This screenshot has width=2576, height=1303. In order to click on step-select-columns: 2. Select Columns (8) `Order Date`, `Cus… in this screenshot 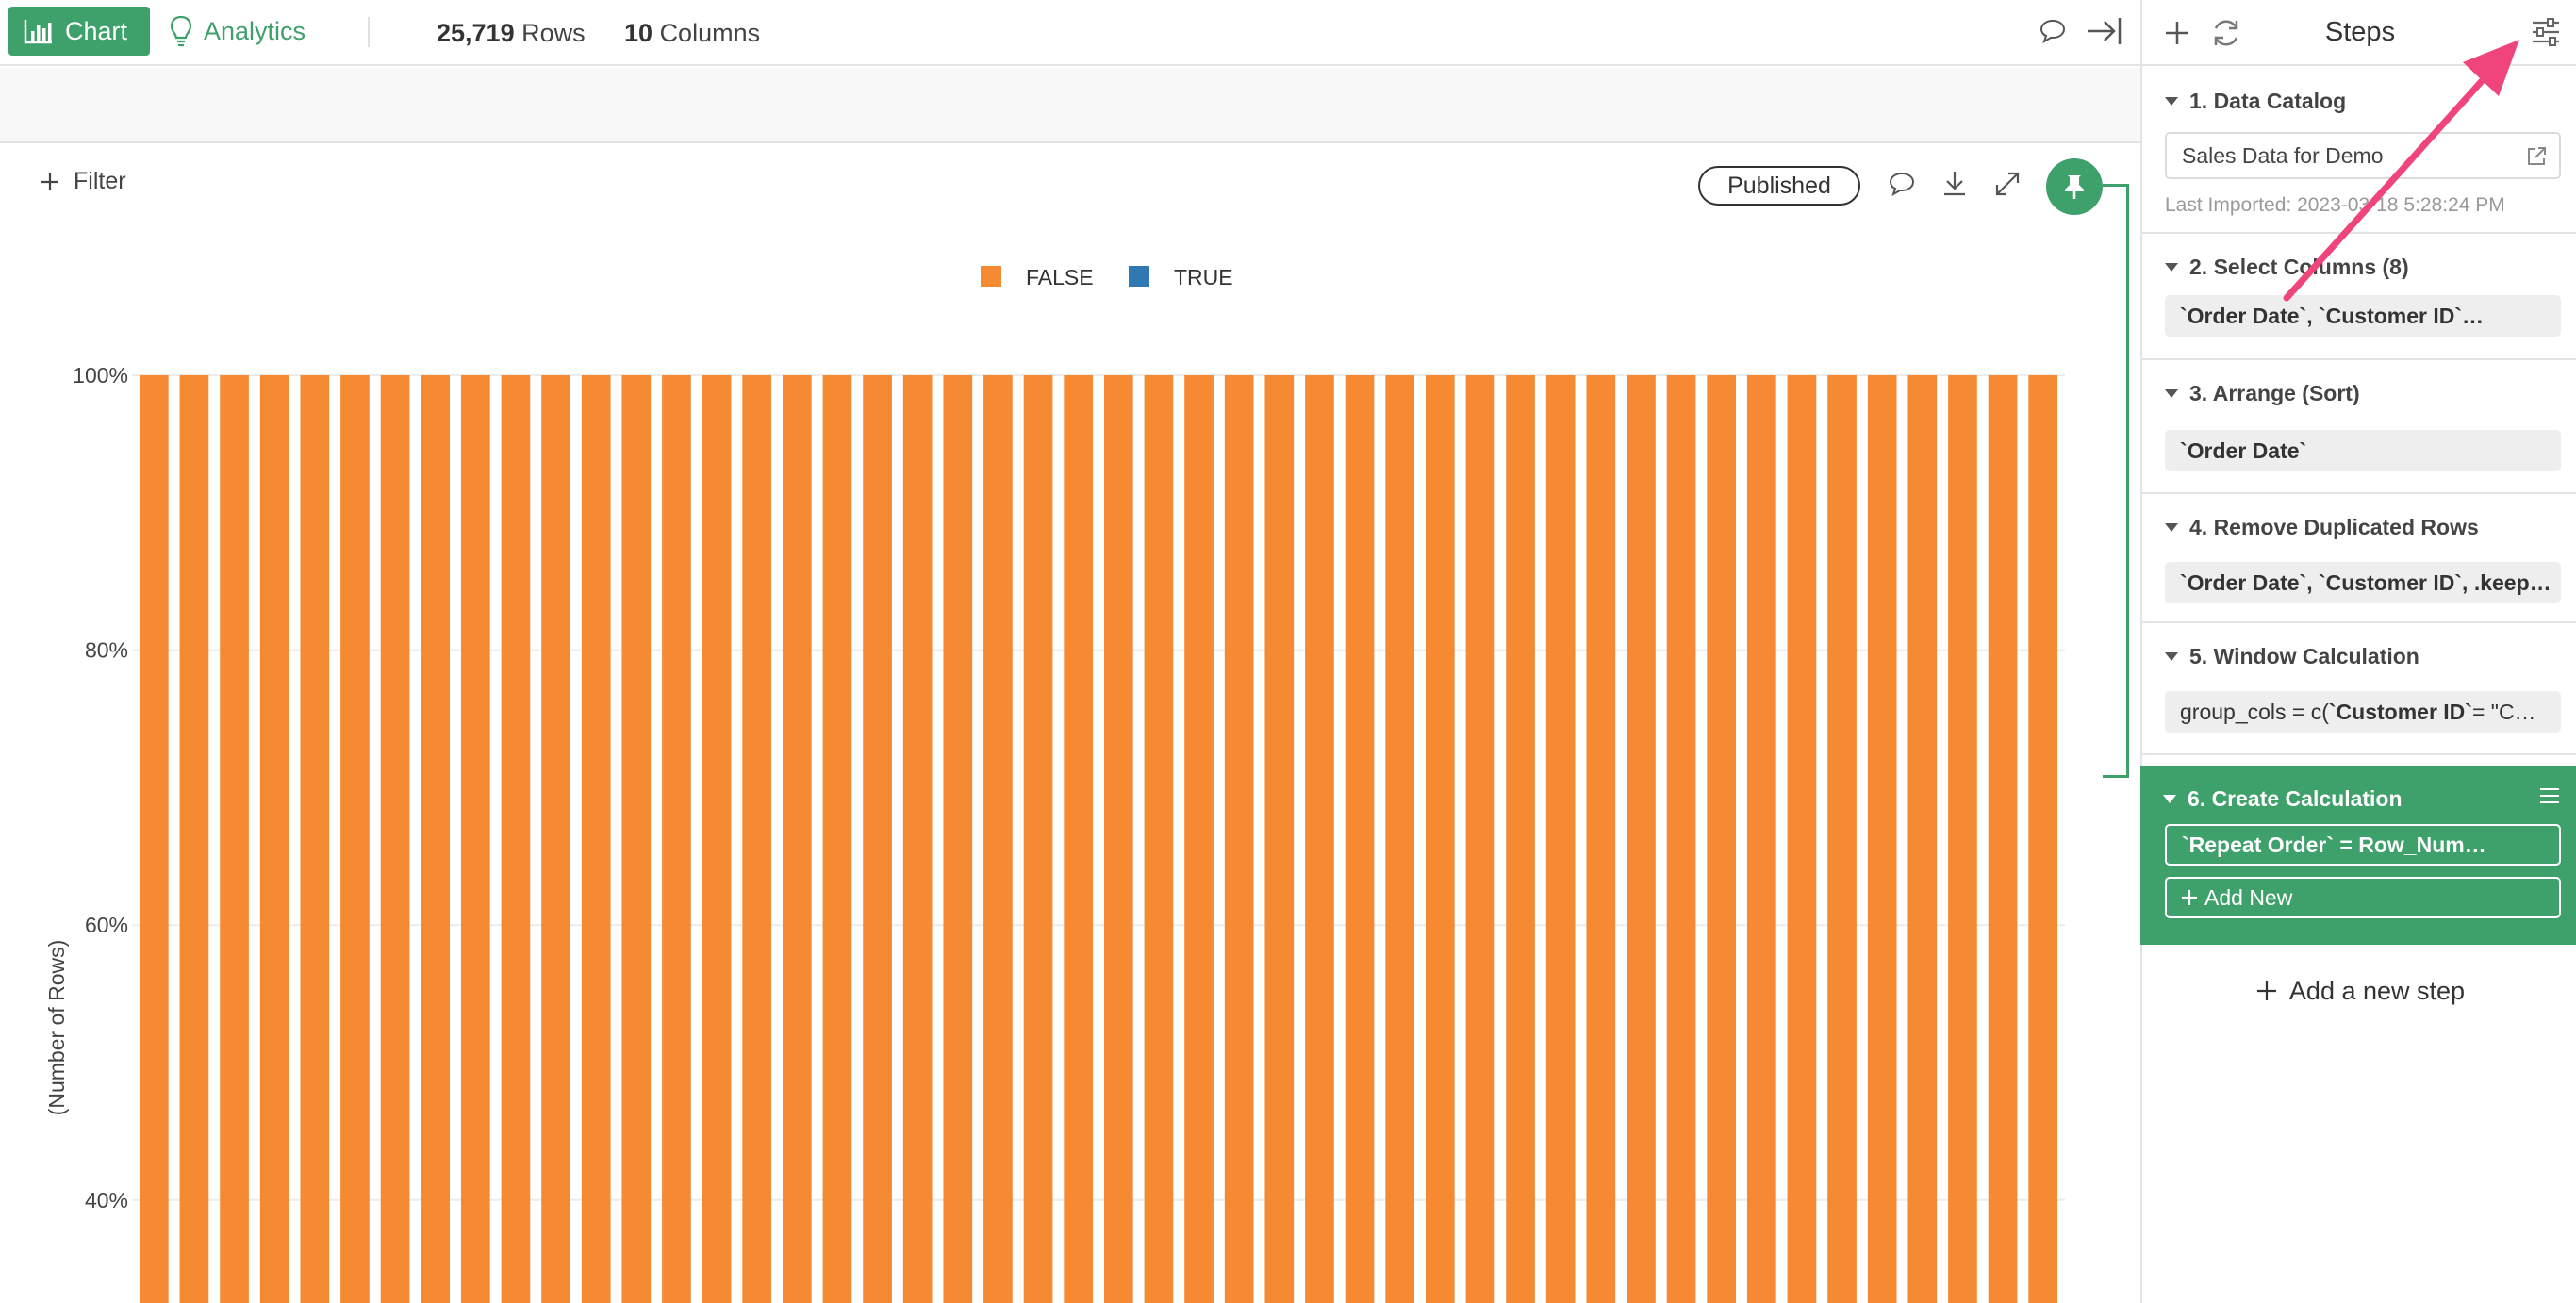, I will do `click(2359, 297)`.